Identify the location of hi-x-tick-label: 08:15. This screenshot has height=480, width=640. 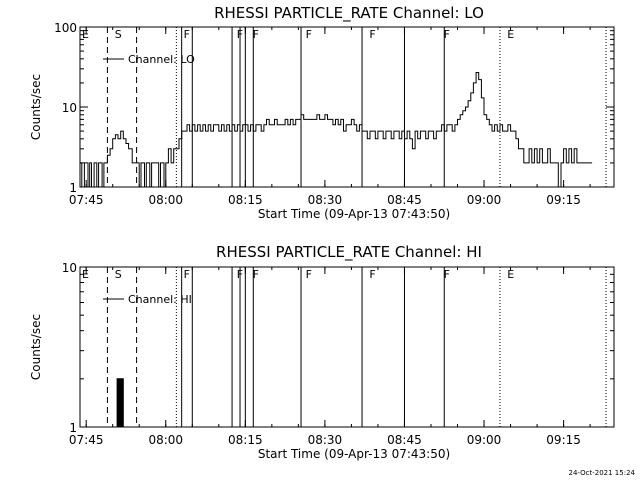
(245, 440).